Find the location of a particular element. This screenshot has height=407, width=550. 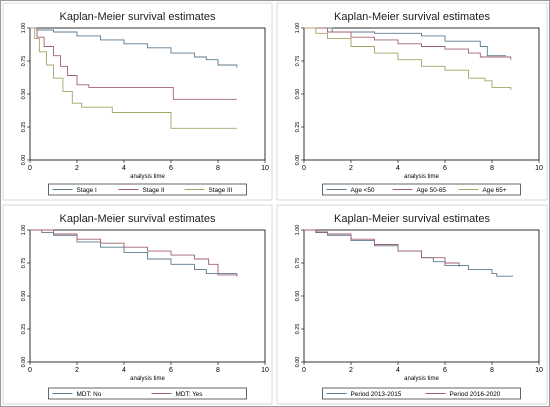

legend-entry: Period 2013-2015 is located at coordinates (376, 394).